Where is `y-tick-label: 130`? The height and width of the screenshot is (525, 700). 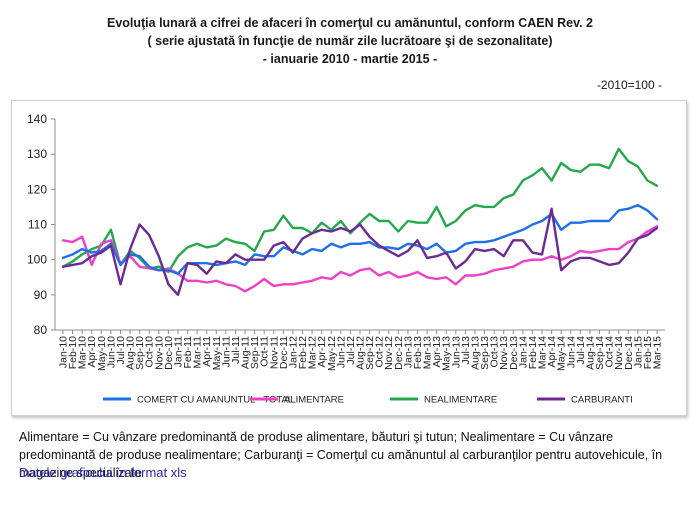 y-tick-label: 130 is located at coordinates (37, 154).